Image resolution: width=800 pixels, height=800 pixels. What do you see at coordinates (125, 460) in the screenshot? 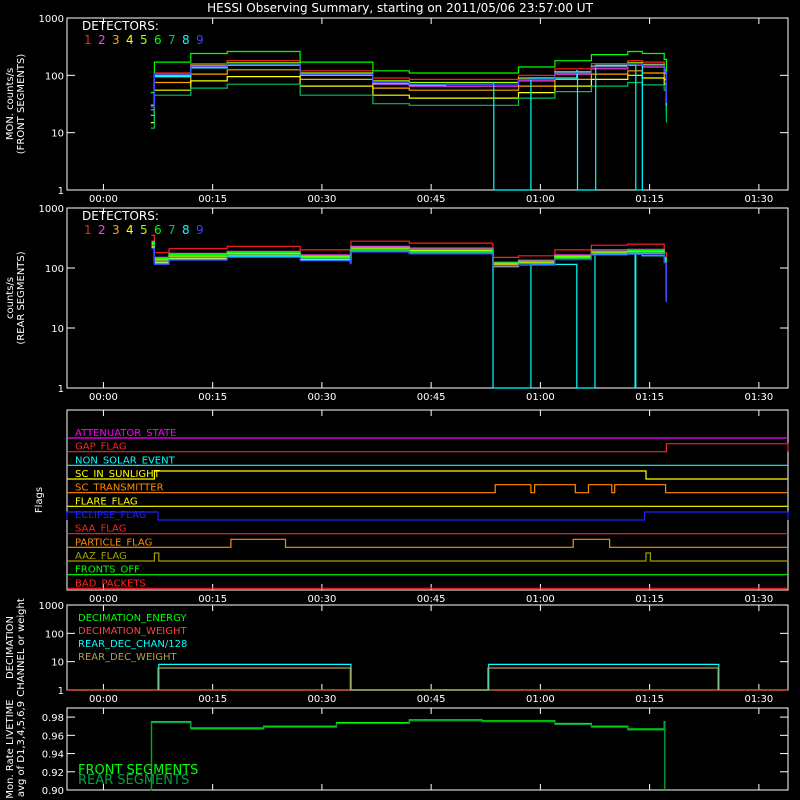
I see `flag-label: NON_SOLAR_EVENT` at bounding box center [125, 460].